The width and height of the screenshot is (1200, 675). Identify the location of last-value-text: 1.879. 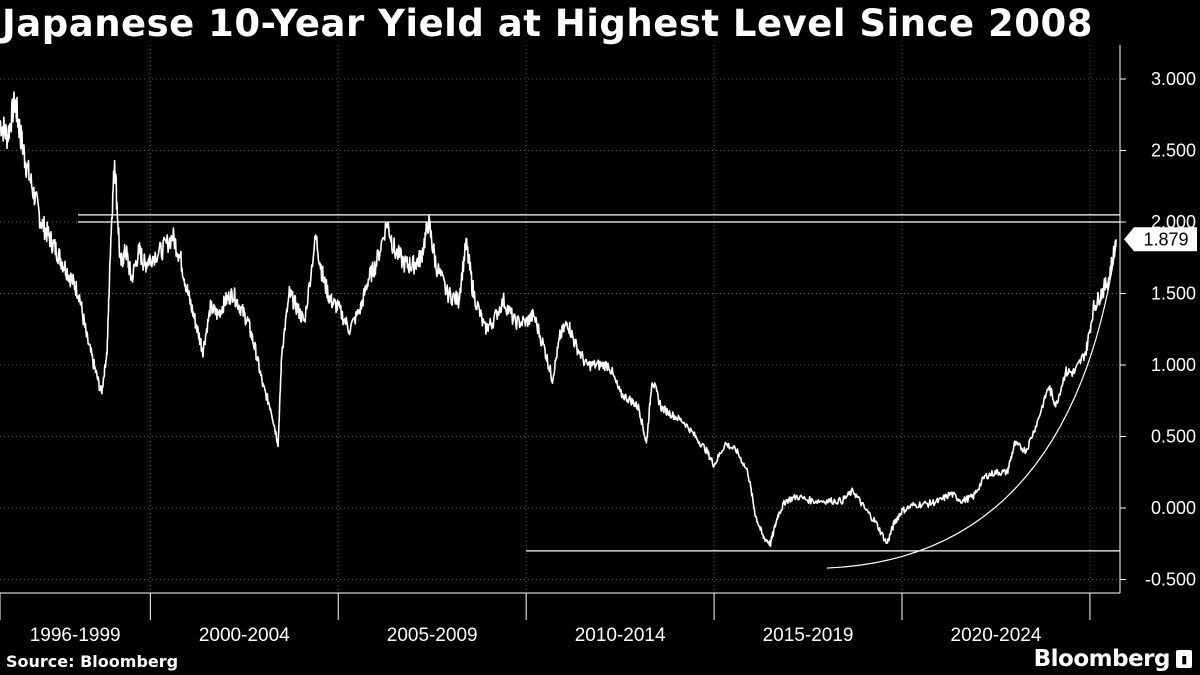
(1165, 239).